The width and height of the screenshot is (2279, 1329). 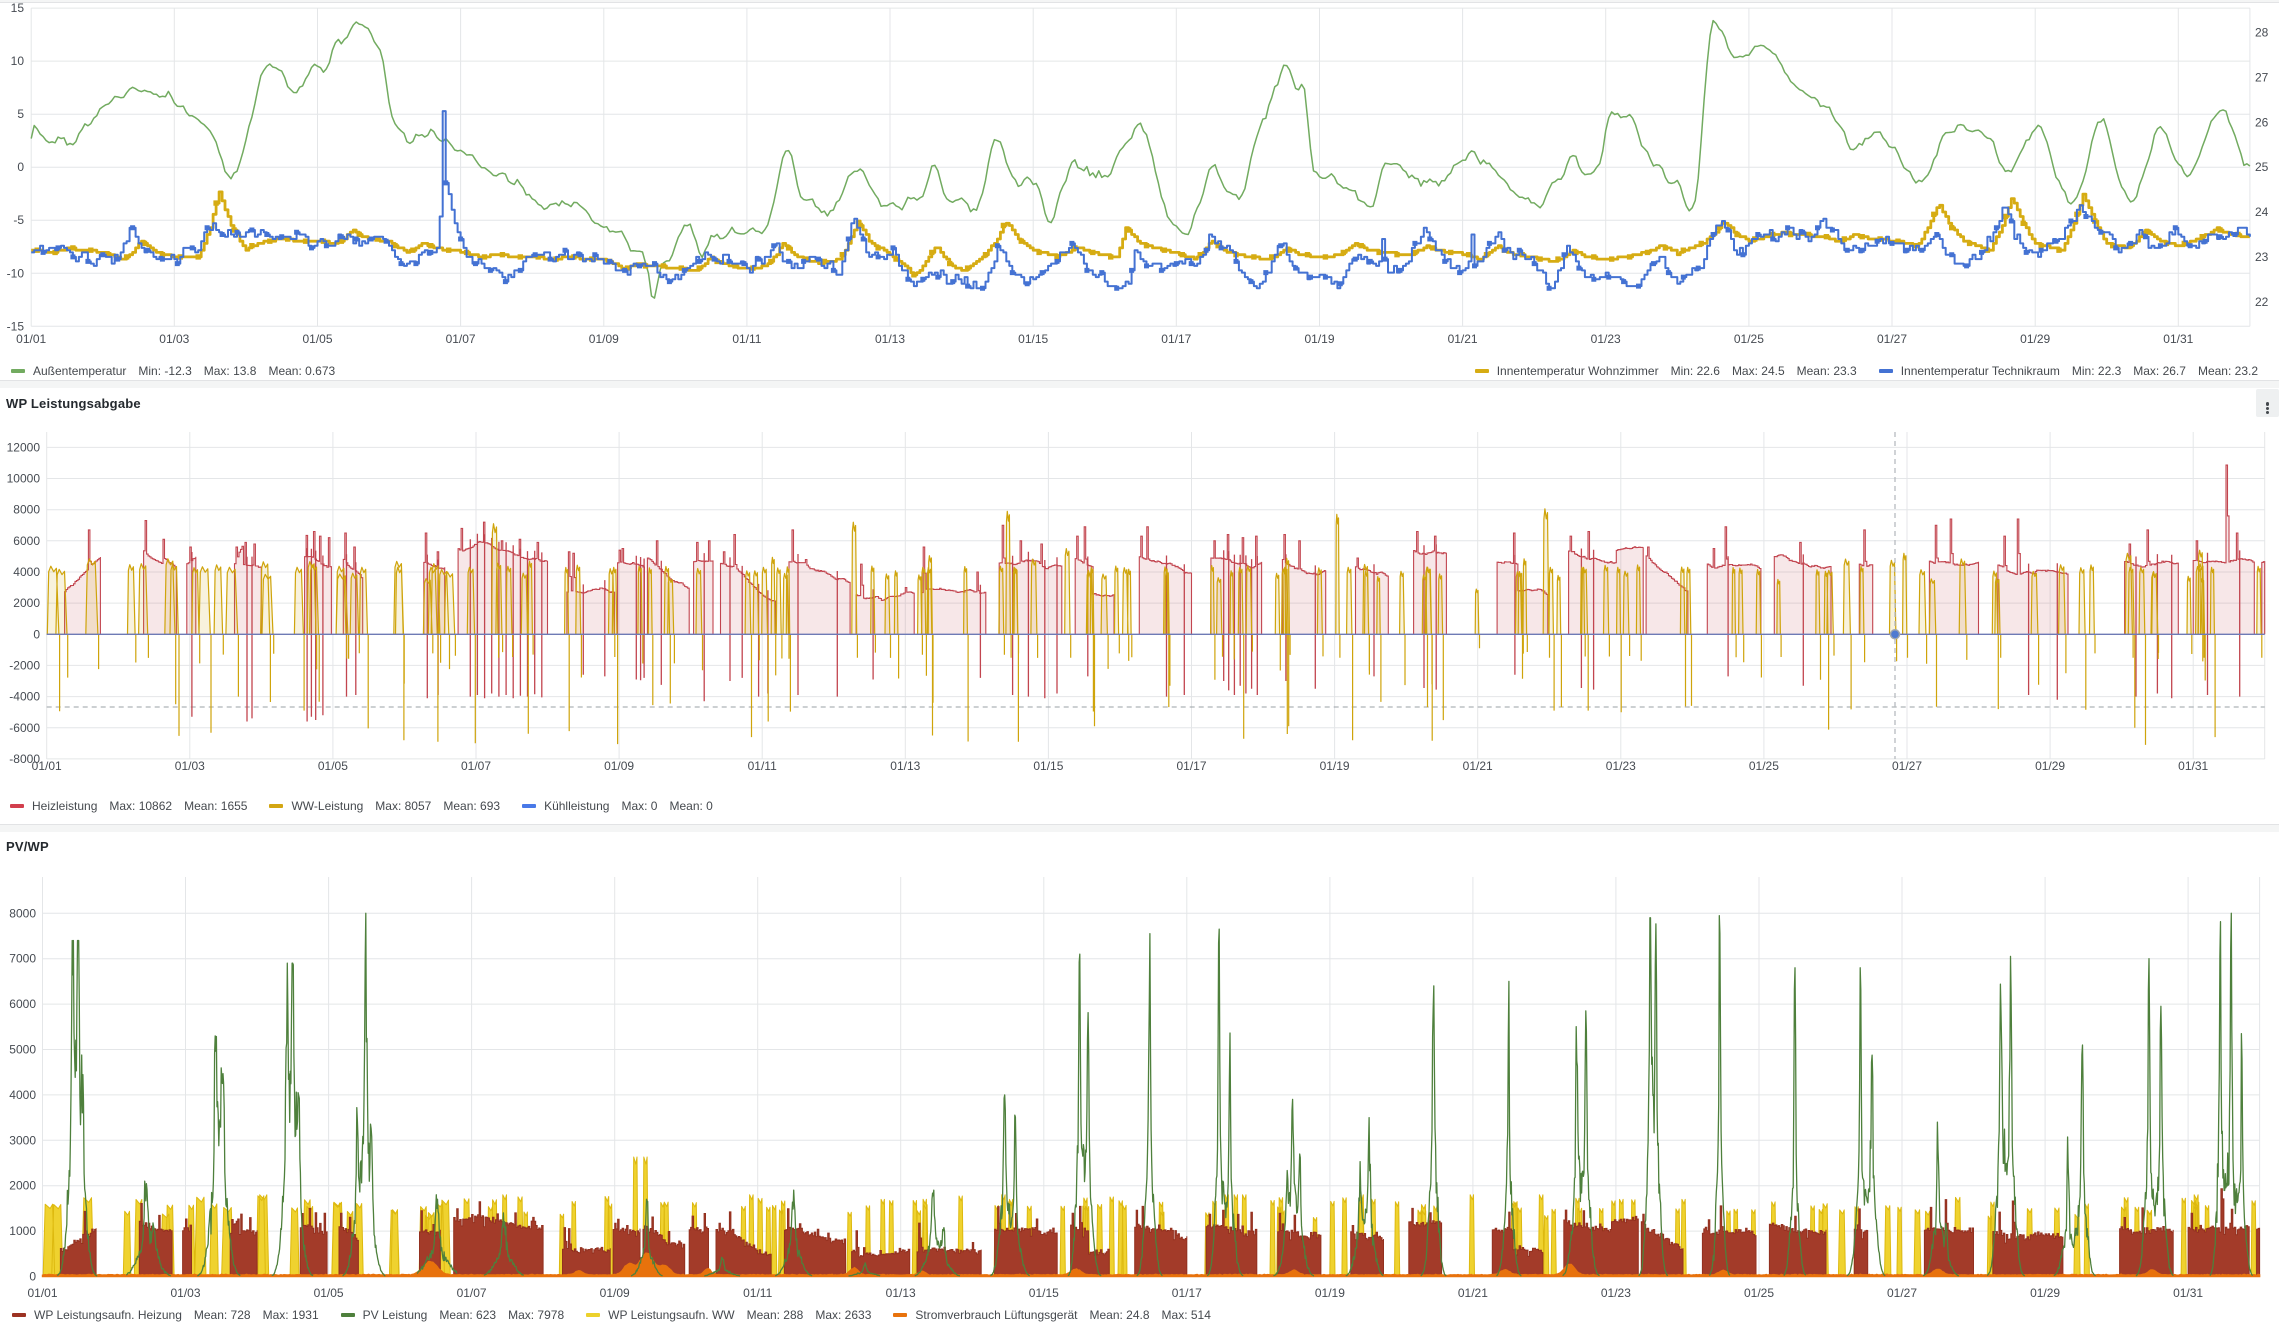 I want to click on svg-text: -2000, so click(x=24, y=665).